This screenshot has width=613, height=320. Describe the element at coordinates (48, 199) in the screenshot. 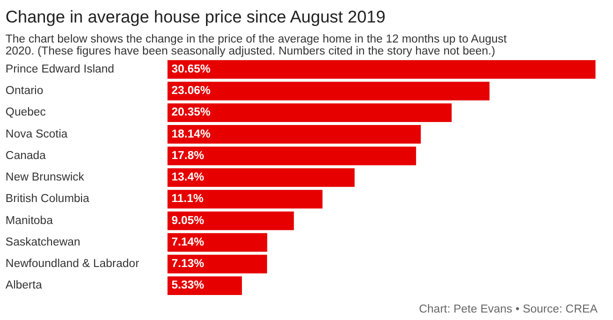

I see `y-tick-label: British Columbia` at that location.